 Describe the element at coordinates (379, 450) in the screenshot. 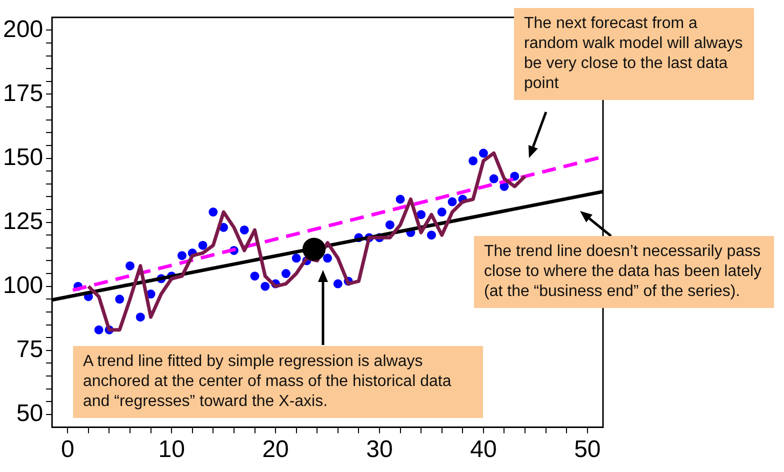

I see `x-tick-label: 30` at that location.